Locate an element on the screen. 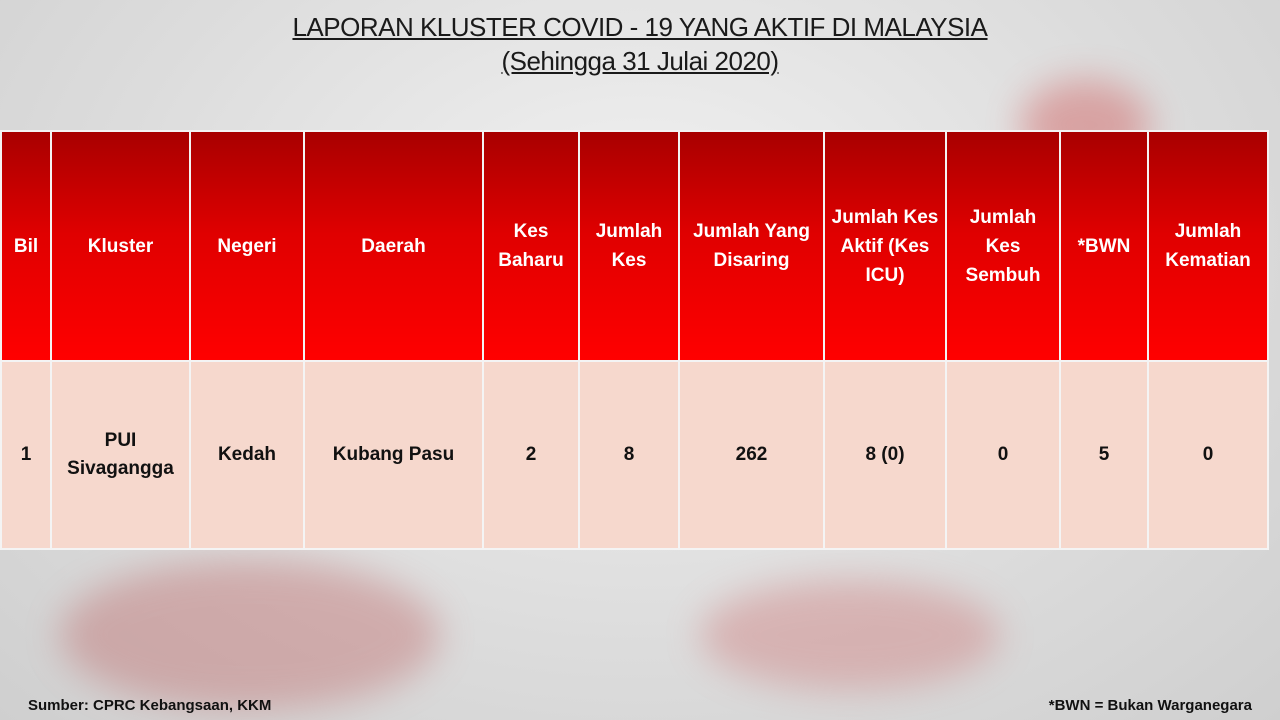 Image resolution: width=1280 pixels, height=720 pixels. table-cell: 262 is located at coordinates (751, 455).